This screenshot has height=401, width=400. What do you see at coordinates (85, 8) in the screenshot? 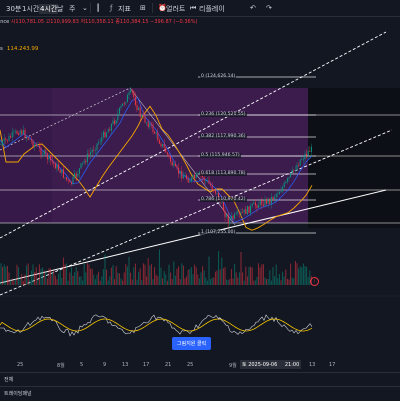
I see `timeframe-dropdown-icon: ⌄` at bounding box center [85, 8].